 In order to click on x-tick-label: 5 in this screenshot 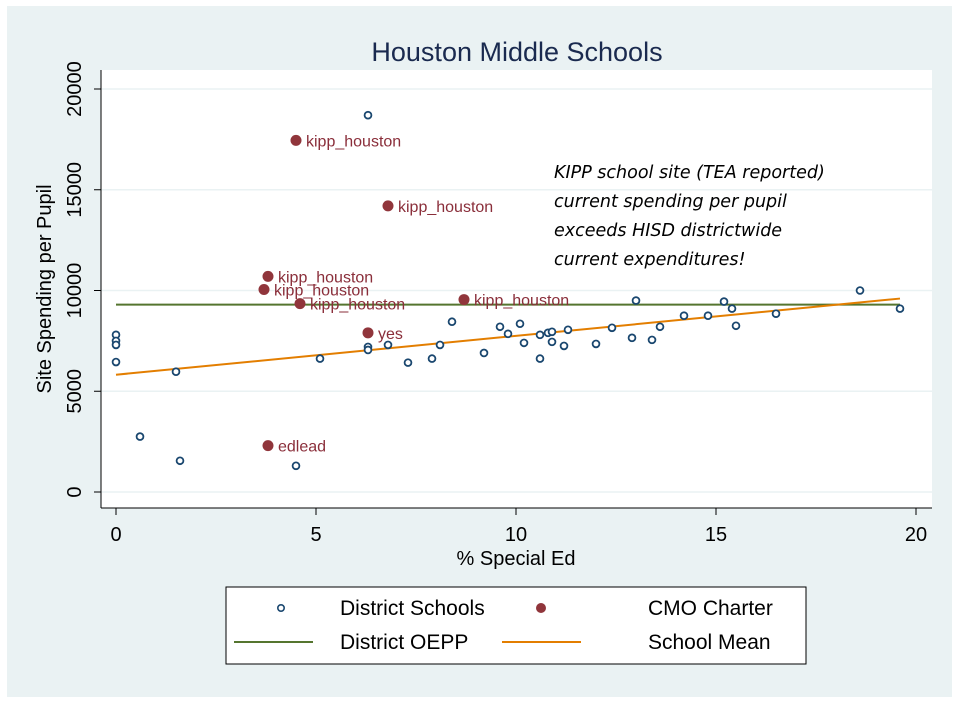, I will do `click(315, 535)`.